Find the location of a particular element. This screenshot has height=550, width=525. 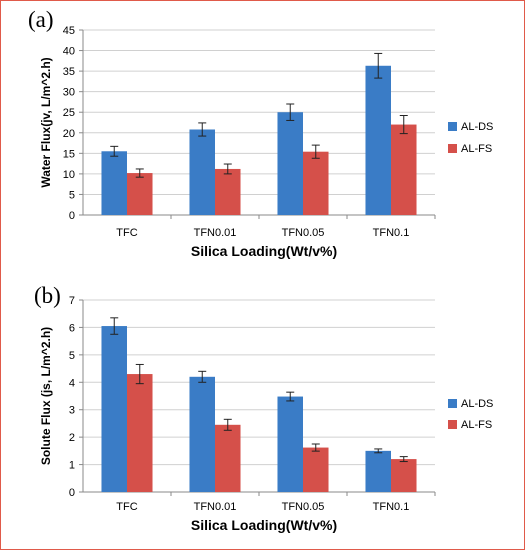

panel-a-label: (a) is located at coordinates (41, 19).